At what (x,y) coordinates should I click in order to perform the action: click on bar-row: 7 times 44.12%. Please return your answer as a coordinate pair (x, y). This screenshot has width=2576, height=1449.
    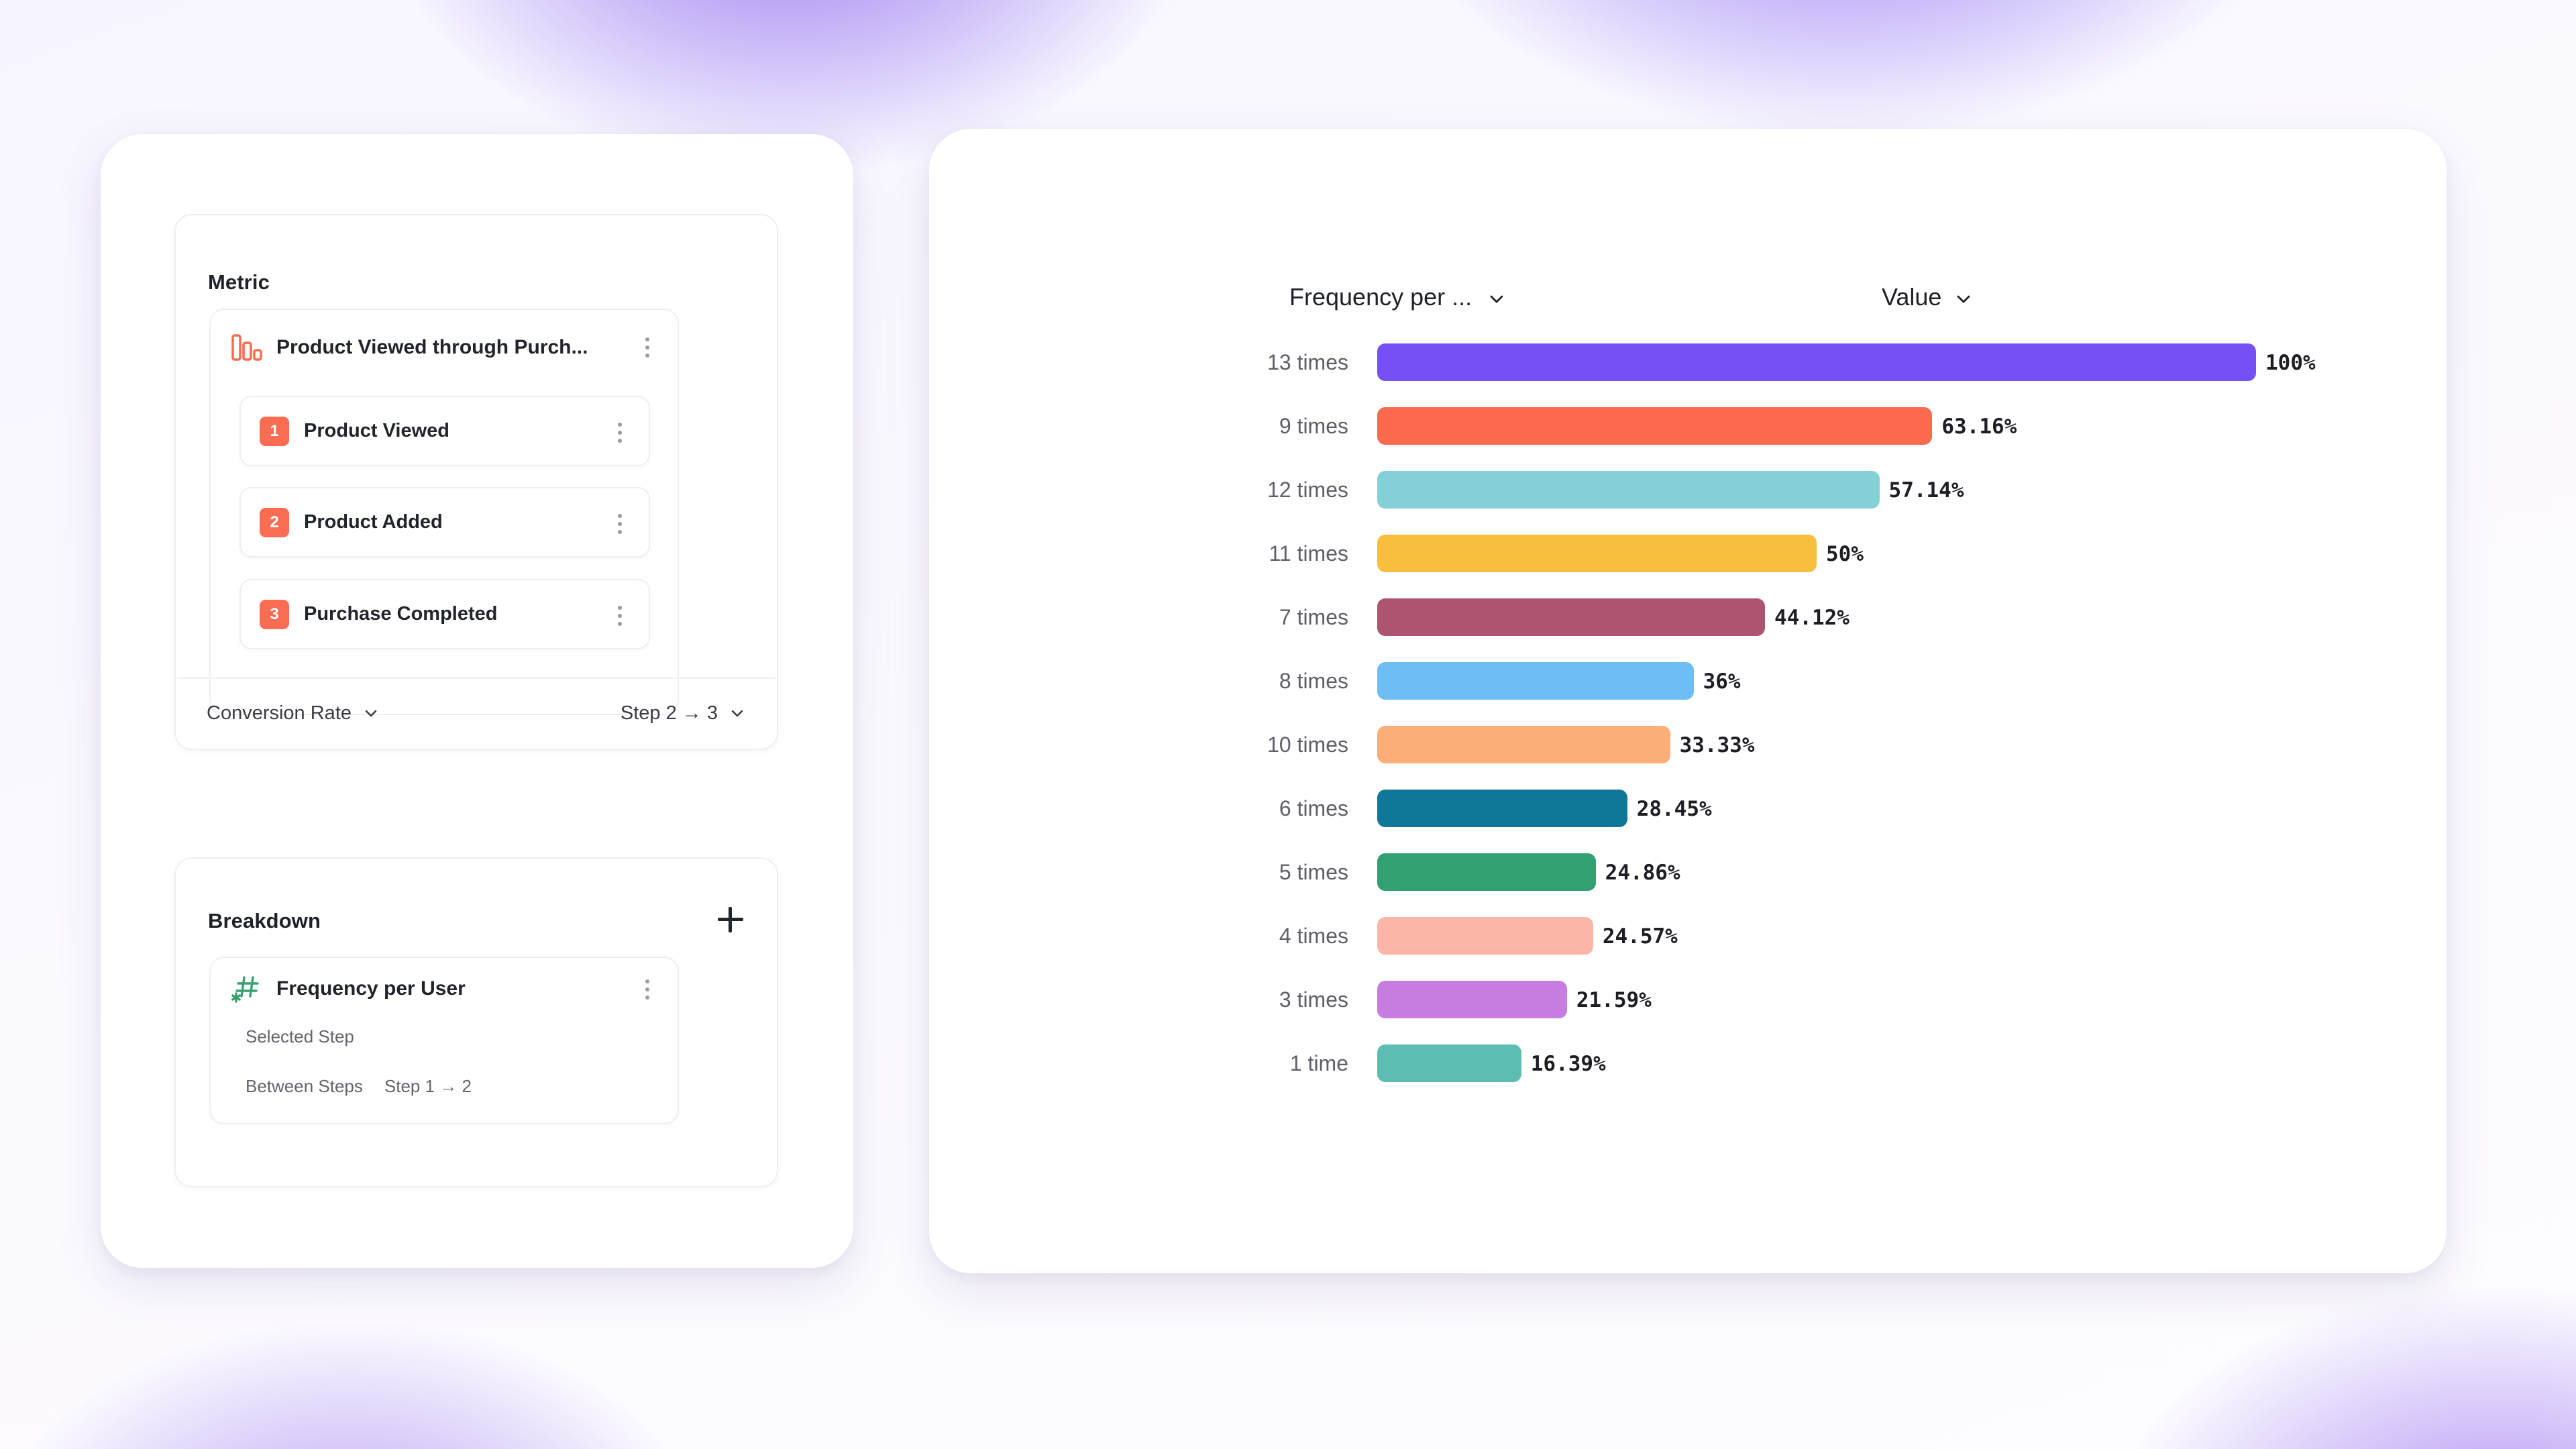
    Looking at the image, I should click on (1688, 617).